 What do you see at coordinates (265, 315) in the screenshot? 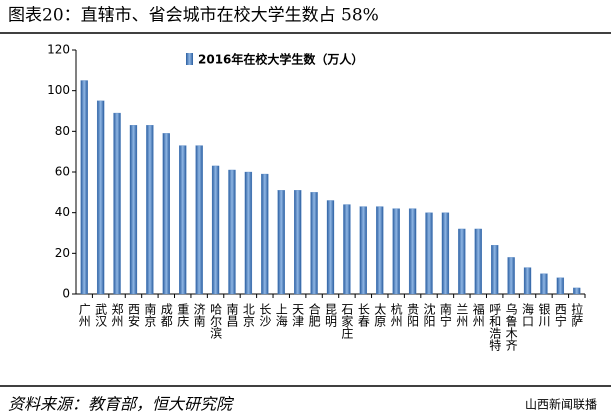
I see `x-tick-label: 长沙` at bounding box center [265, 315].